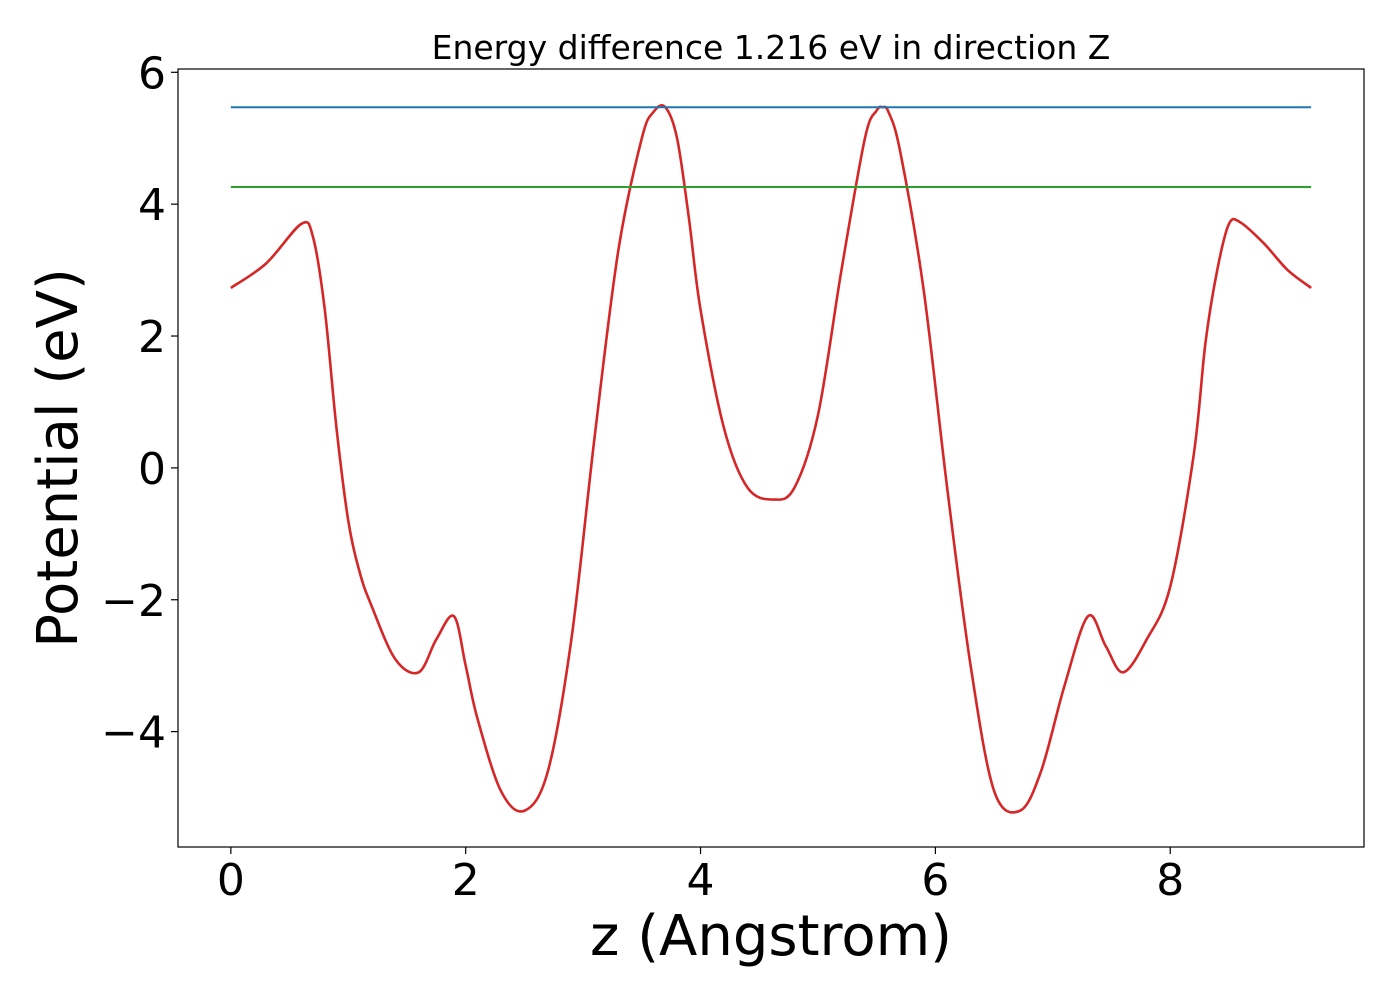 The width and height of the screenshot is (1400, 1000). What do you see at coordinates (771, 936) in the screenshot?
I see `x-axis-label: z (Angstrom)` at bounding box center [771, 936].